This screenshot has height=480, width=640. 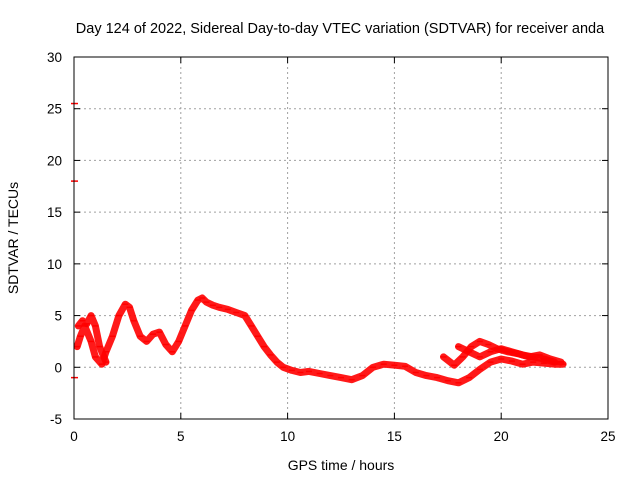 I want to click on x-tick-label: 5, so click(x=181, y=436).